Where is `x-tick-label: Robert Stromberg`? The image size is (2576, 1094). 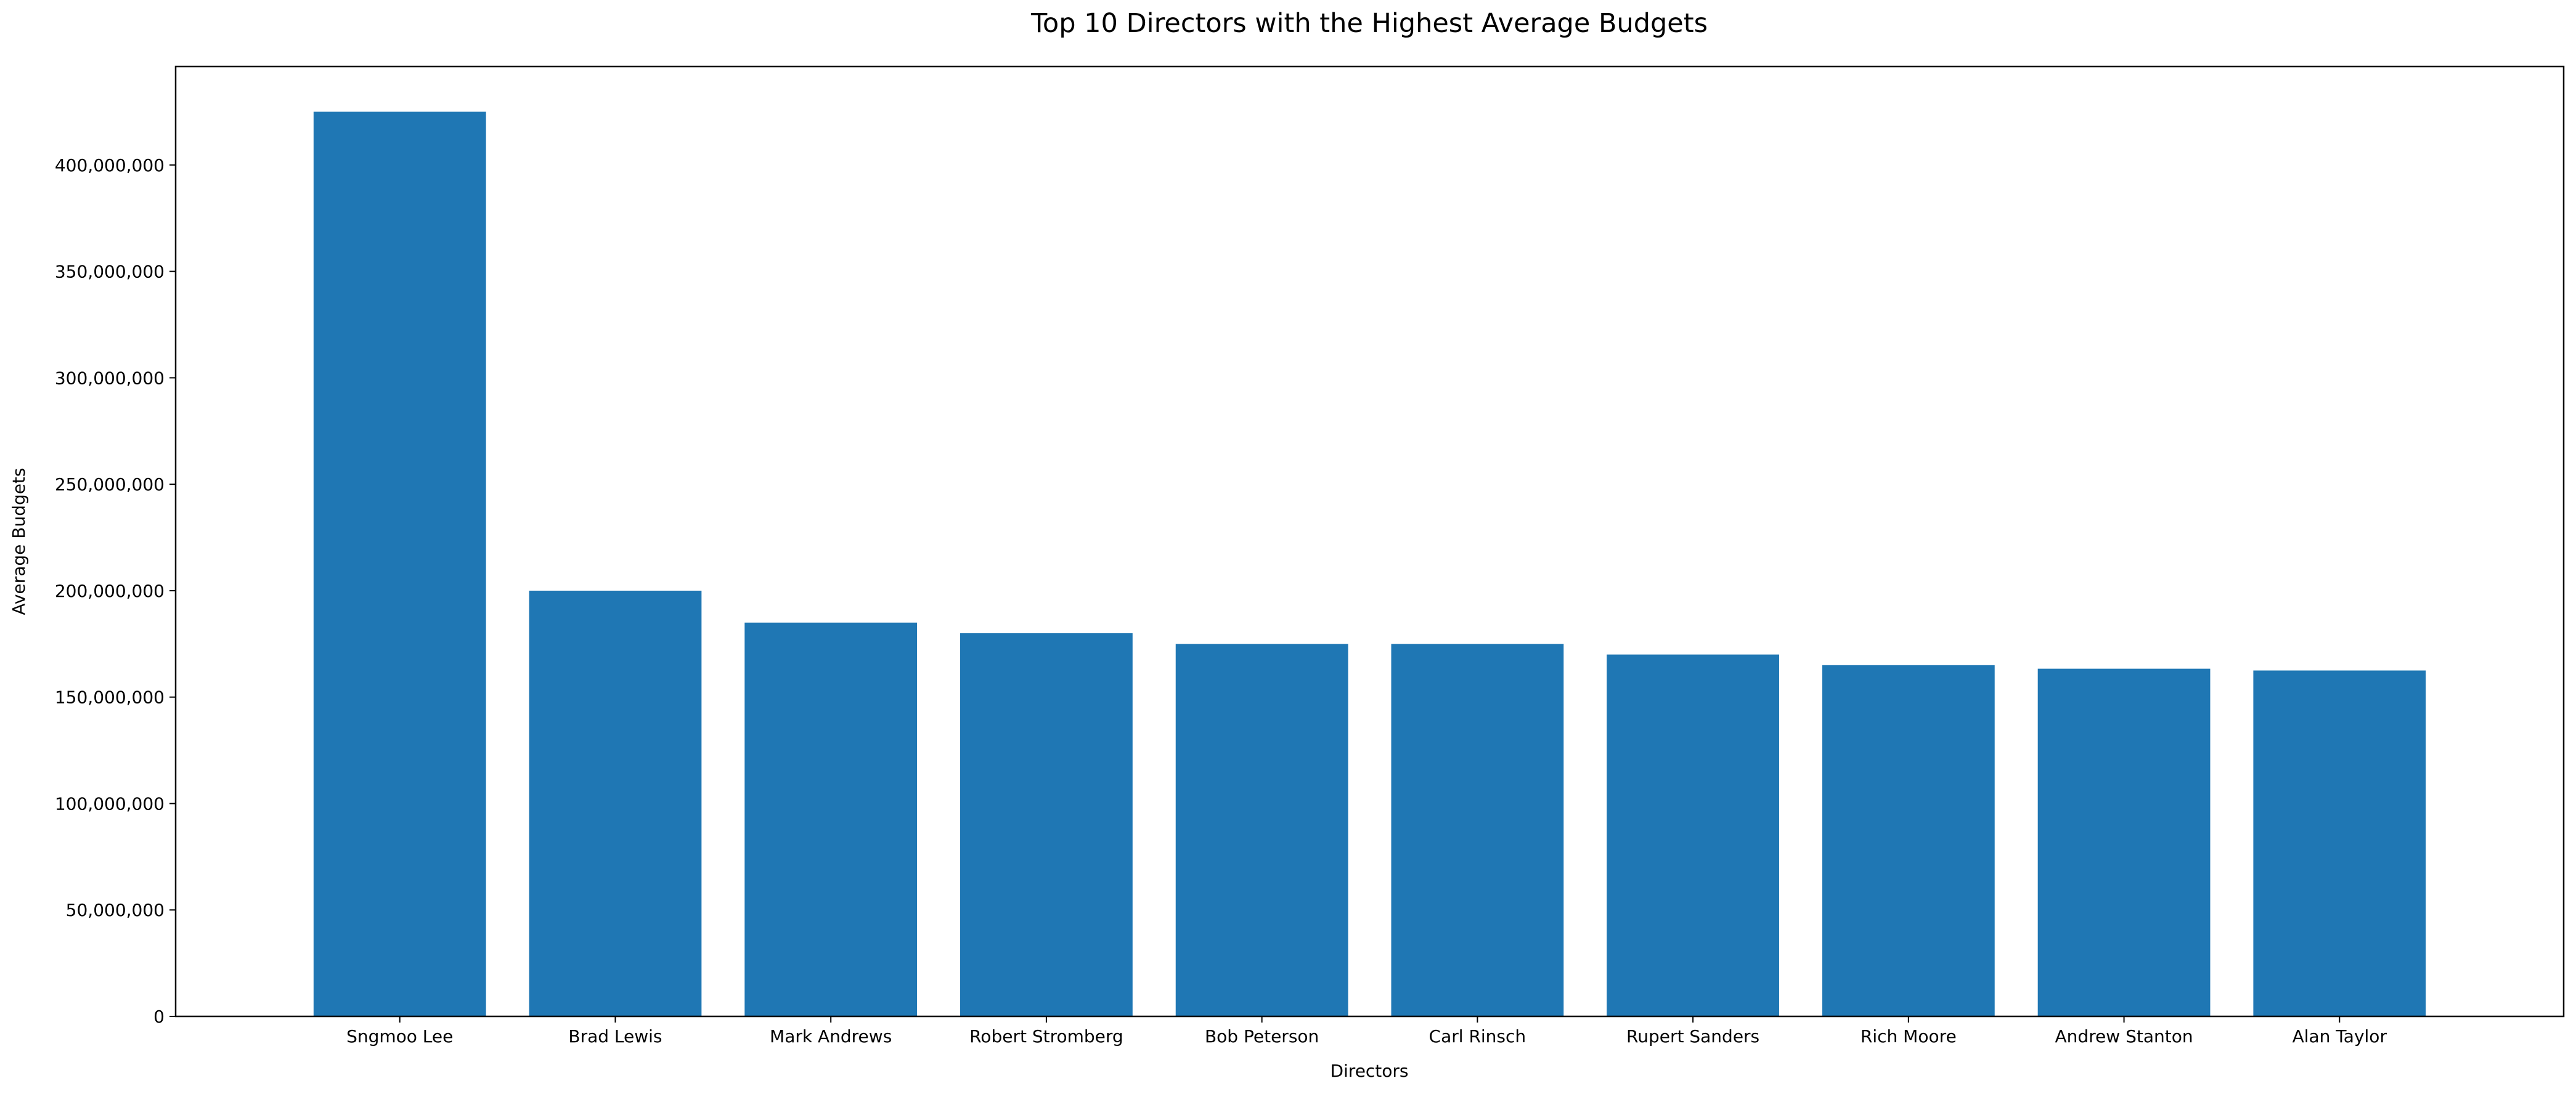
x-tick-label: Robert Stromberg is located at coordinates (1046, 1036).